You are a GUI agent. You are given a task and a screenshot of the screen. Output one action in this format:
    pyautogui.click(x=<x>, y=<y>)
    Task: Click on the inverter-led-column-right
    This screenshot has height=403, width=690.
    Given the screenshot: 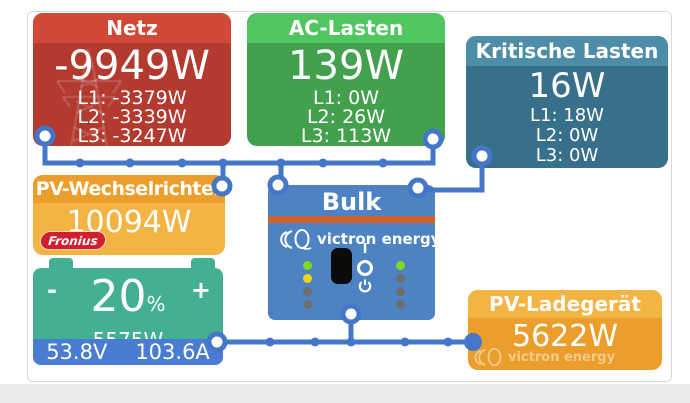 What is the action you would take?
    pyautogui.click(x=400, y=285)
    